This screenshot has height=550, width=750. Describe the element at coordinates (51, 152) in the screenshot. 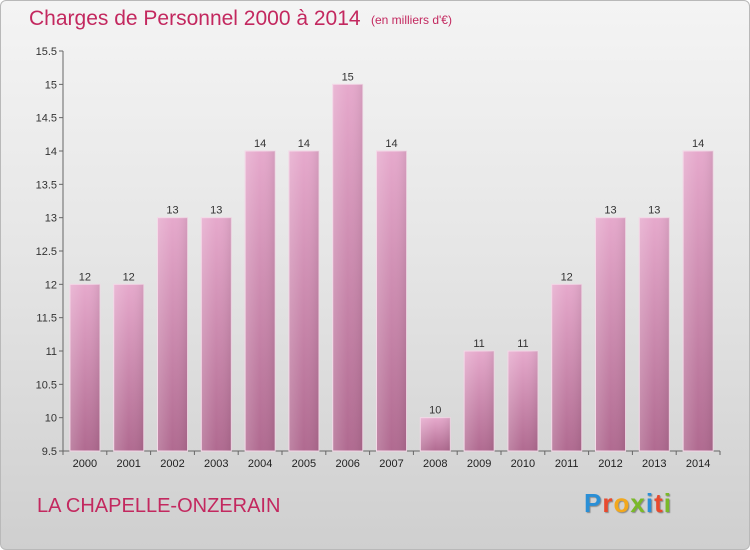

I see `y-tick-label: 14` at that location.